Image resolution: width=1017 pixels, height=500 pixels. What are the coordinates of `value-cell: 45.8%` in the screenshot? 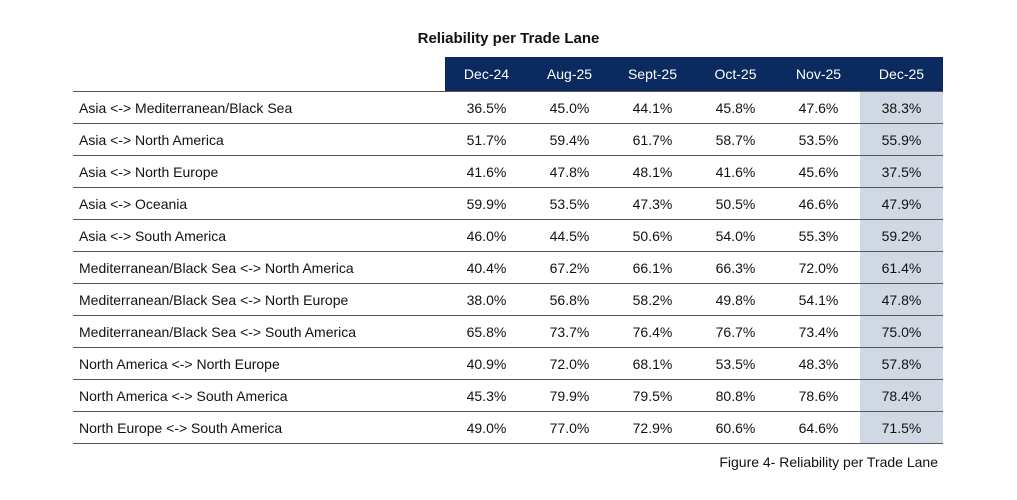 It's located at (735, 108).